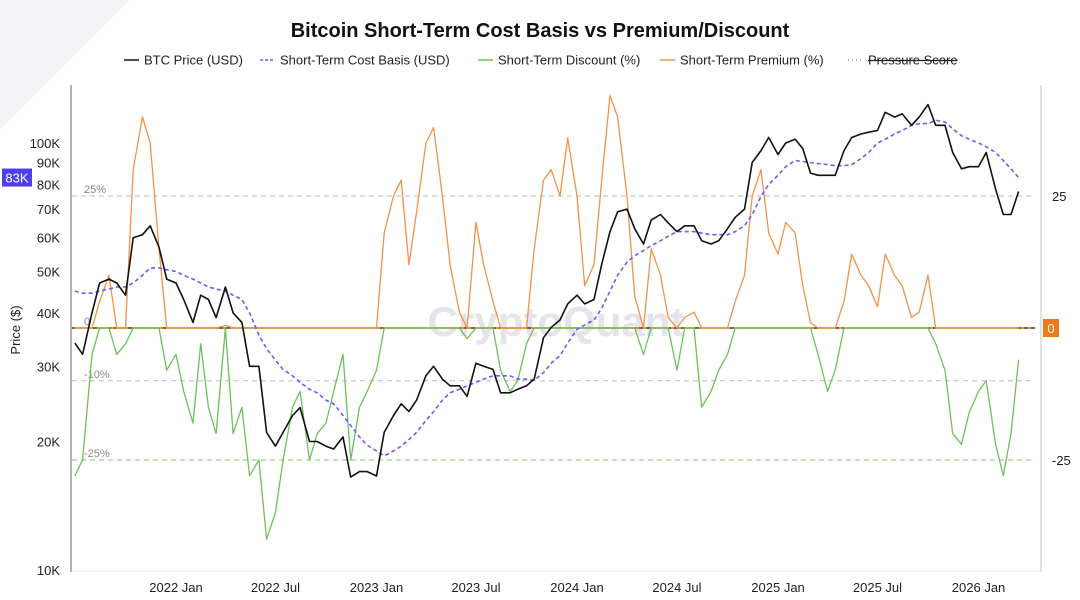 This screenshot has width=1080, height=600. I want to click on legend-item: Pressure Score, so click(903, 60).